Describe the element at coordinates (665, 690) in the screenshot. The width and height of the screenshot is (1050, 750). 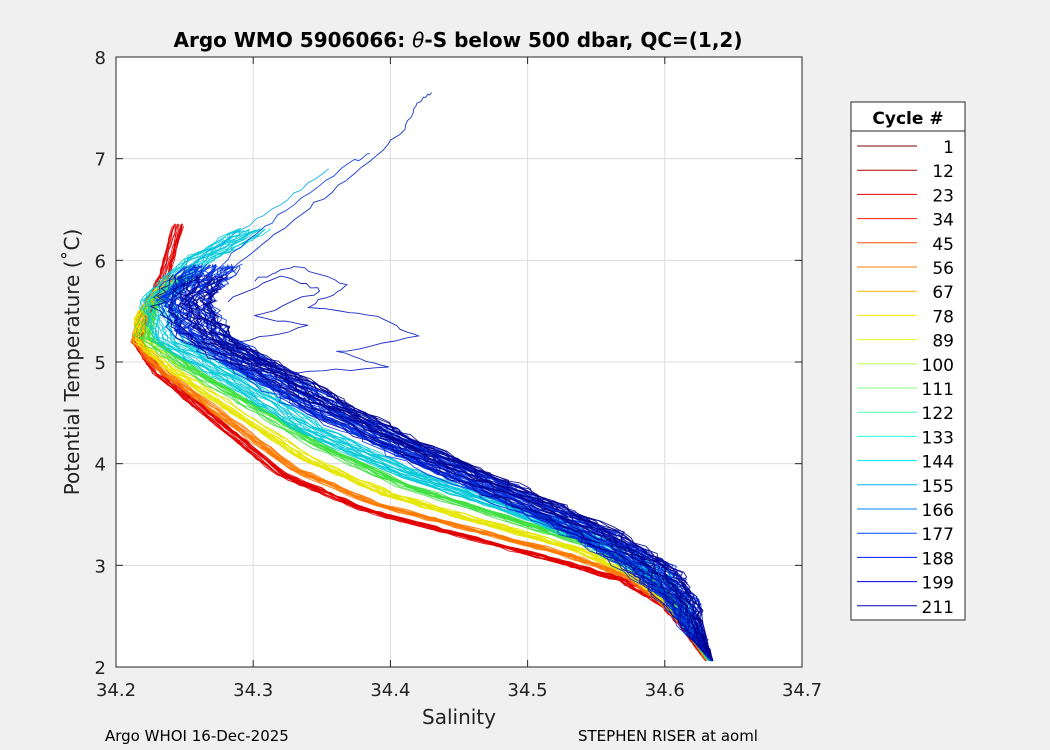
I see `x-tick-label: 34.6` at that location.